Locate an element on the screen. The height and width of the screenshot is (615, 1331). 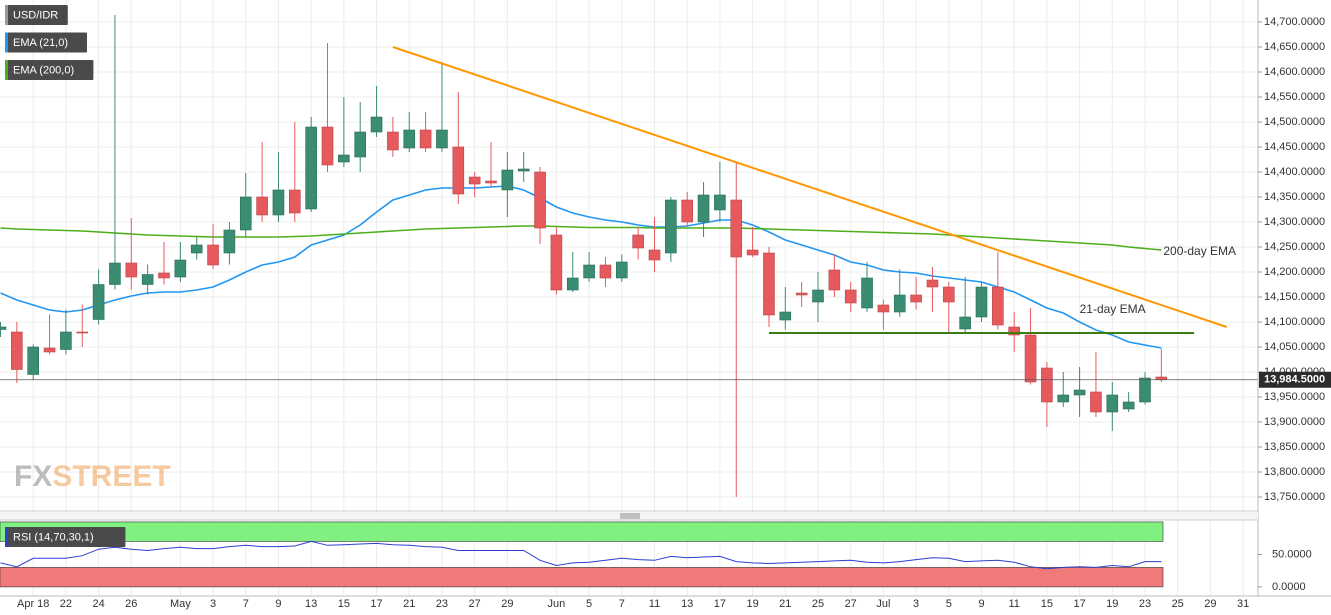
series-annotation: 200-day EMA is located at coordinates (1199, 251).